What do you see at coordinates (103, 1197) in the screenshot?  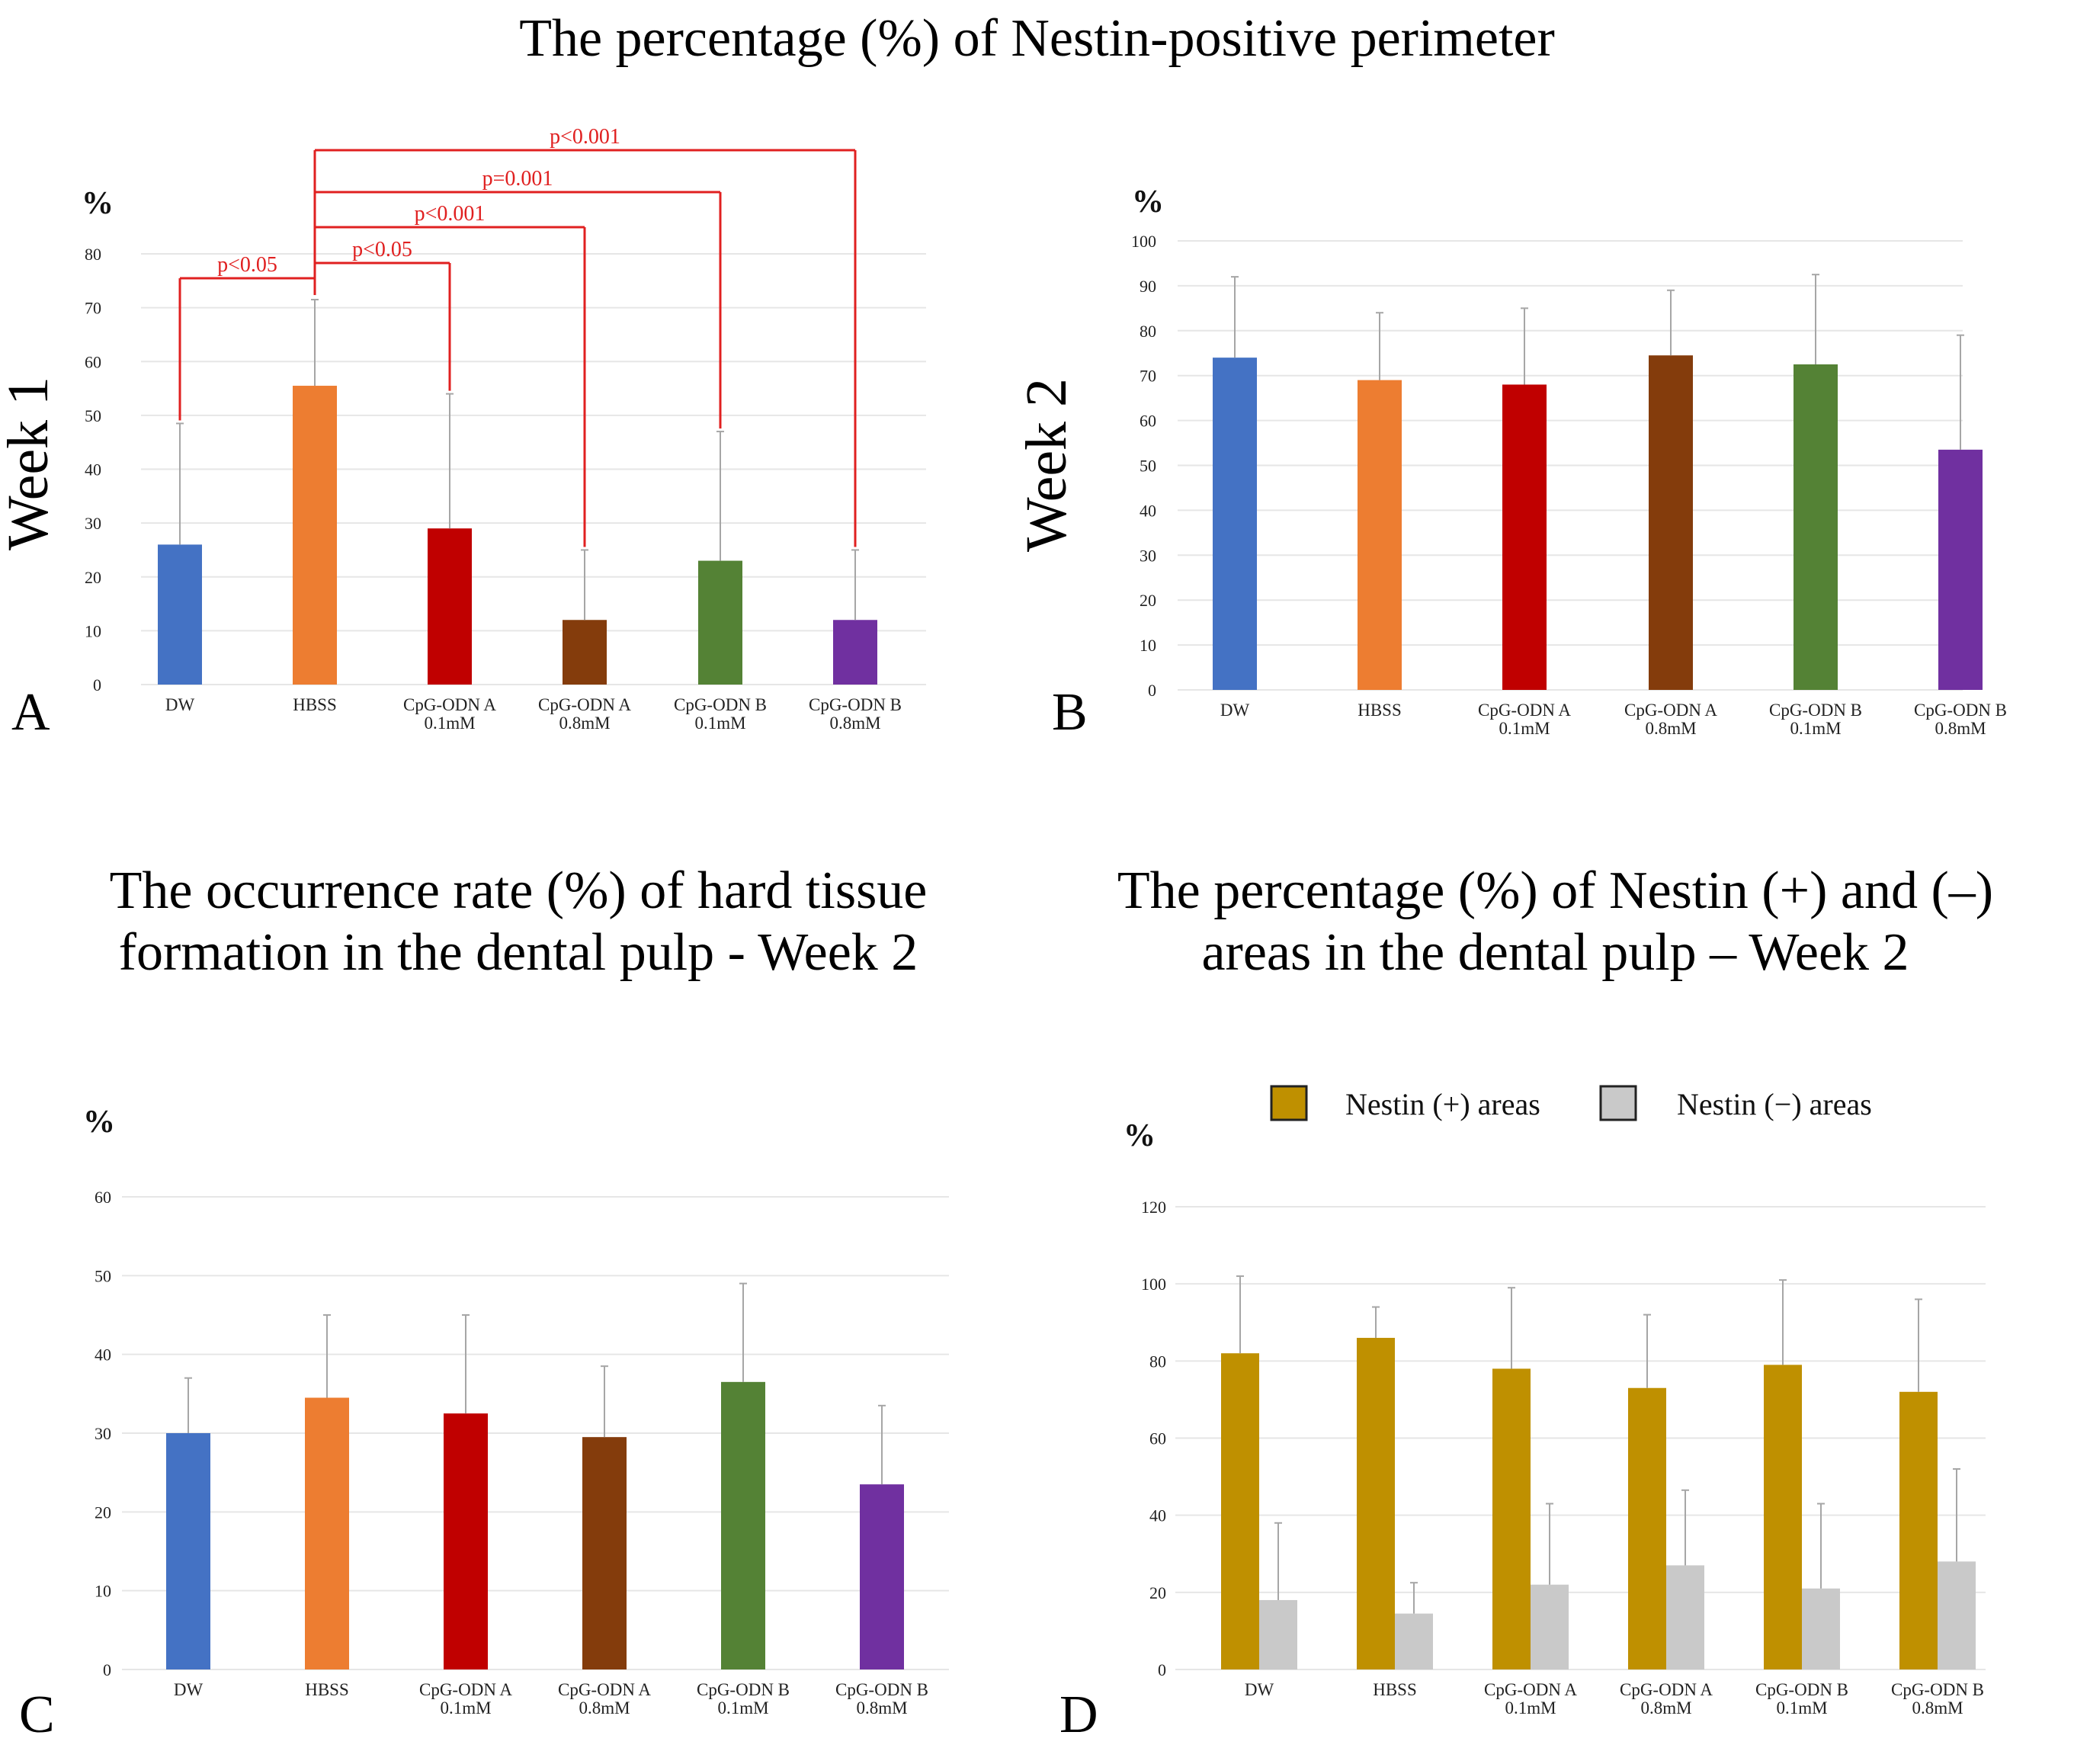 I see `panel-c-ytick-label: 60` at bounding box center [103, 1197].